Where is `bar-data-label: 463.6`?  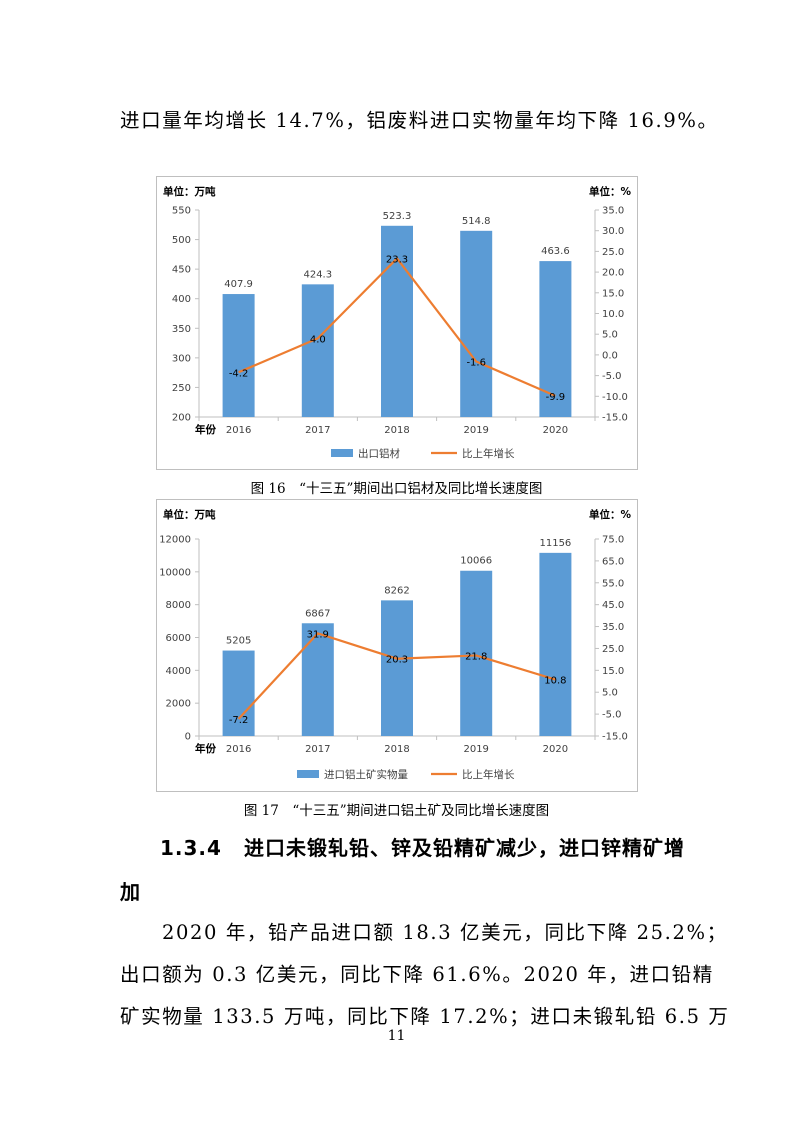
bar-data-label: 463.6 is located at coordinates (555, 251).